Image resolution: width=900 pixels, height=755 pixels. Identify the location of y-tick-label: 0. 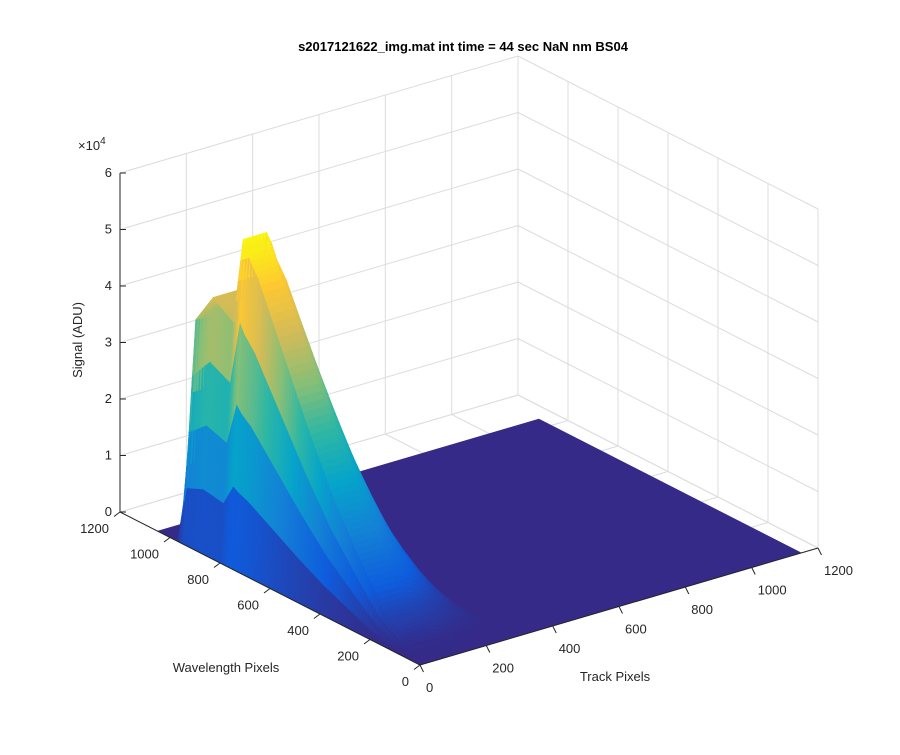
(405, 681).